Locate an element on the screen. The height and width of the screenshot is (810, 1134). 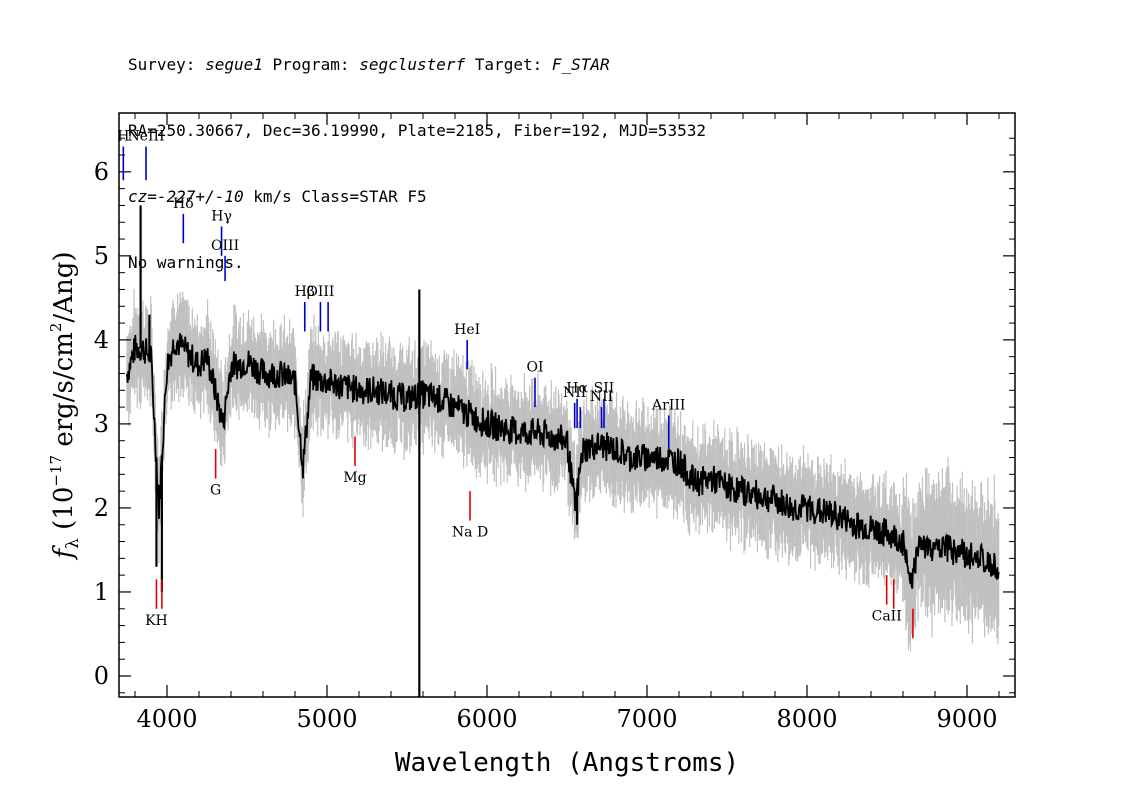
spectral-line-label: KH is located at coordinates (156, 621).